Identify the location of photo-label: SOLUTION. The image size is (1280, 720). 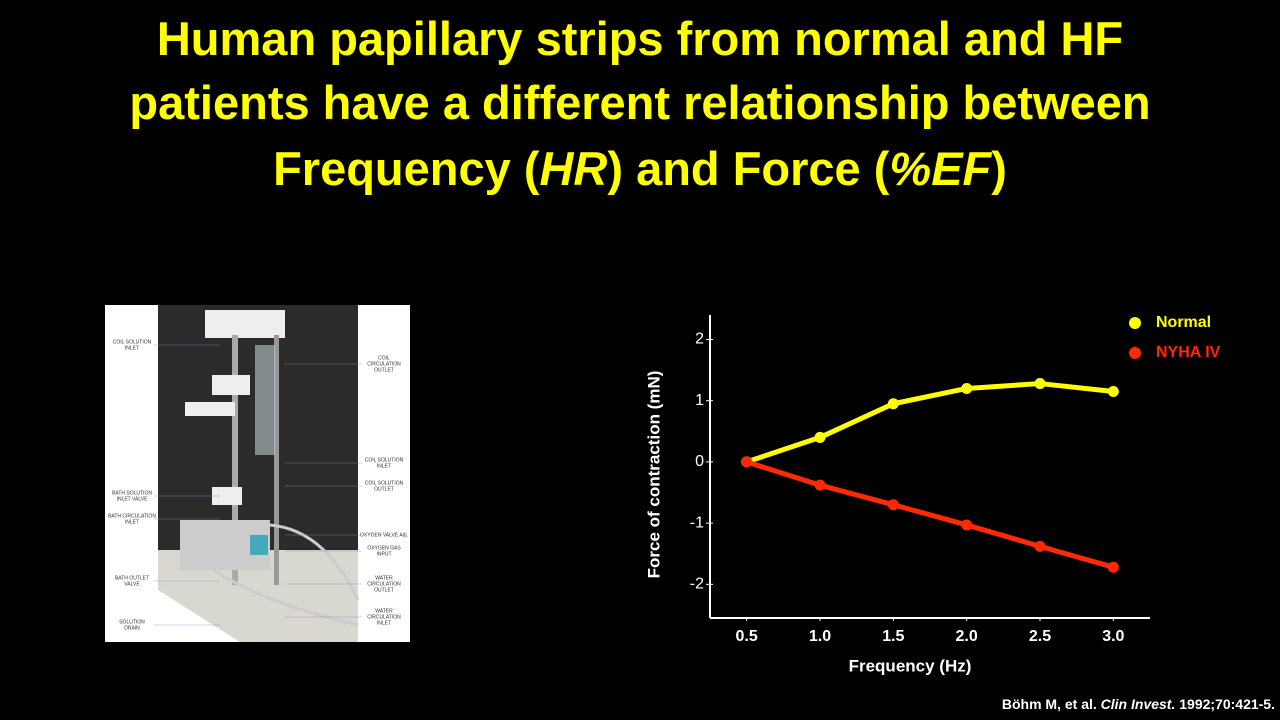
(132, 622).